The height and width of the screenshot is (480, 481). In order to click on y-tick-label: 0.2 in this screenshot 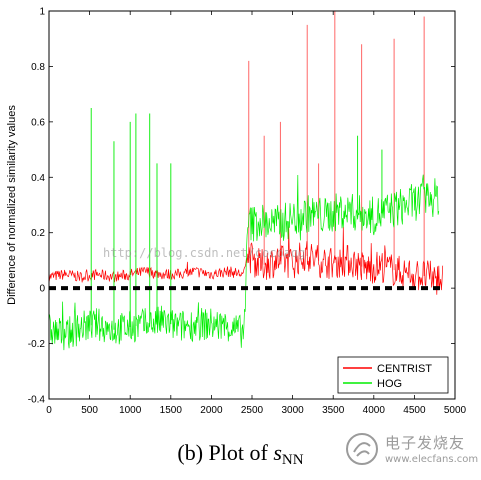, I will do `click(38, 233)`.